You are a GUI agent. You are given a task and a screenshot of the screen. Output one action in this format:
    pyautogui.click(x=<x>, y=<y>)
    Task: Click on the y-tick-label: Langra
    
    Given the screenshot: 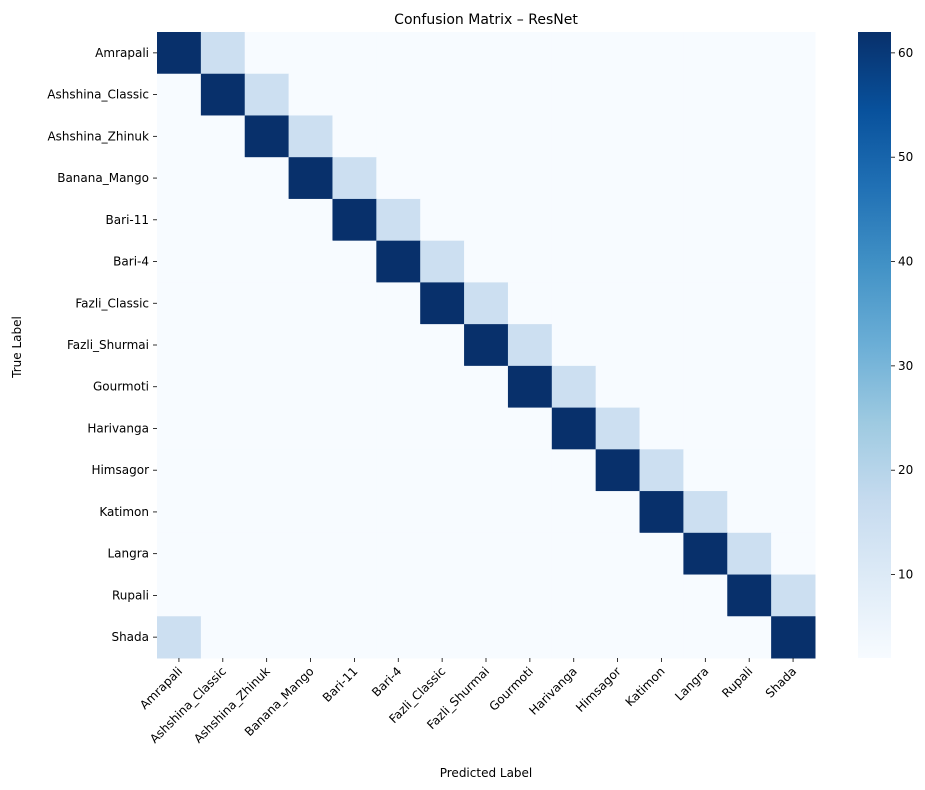 What is the action you would take?
    pyautogui.click(x=128, y=554)
    